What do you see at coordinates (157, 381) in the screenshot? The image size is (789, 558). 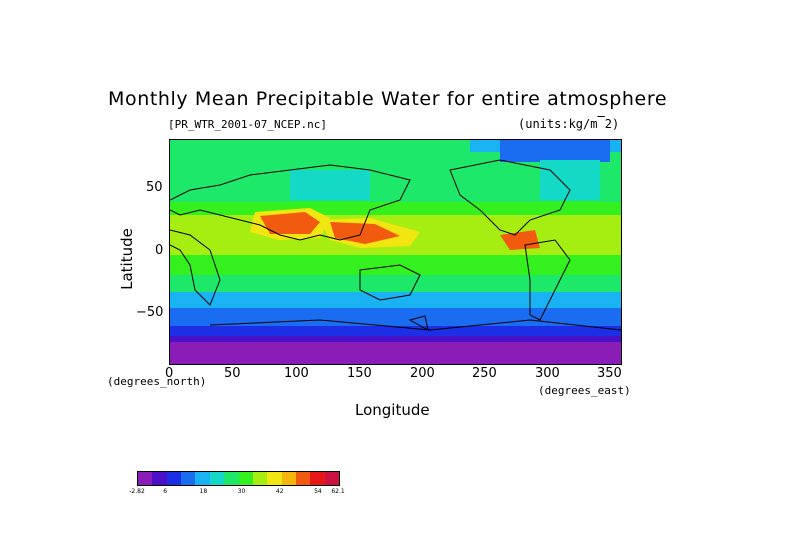 I see `y-axis-unit: (degrees_north)` at bounding box center [157, 381].